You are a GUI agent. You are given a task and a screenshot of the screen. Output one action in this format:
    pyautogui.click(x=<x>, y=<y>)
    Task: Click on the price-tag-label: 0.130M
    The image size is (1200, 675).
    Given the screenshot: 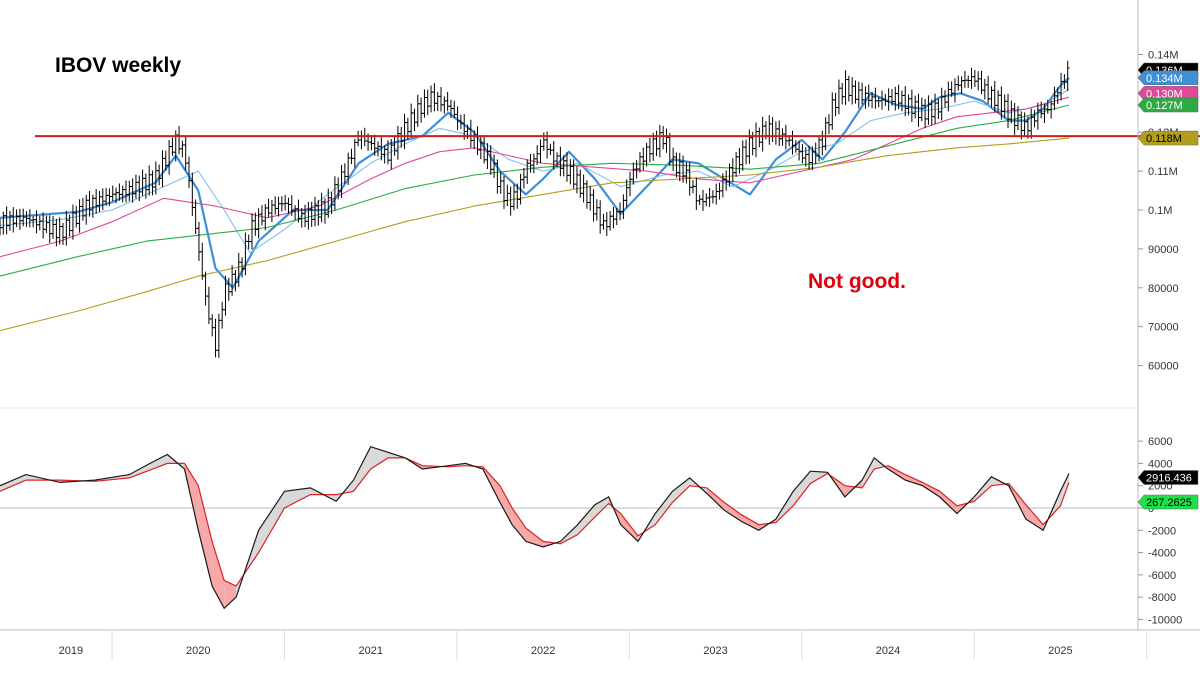 What is the action you would take?
    pyautogui.click(x=1164, y=94)
    